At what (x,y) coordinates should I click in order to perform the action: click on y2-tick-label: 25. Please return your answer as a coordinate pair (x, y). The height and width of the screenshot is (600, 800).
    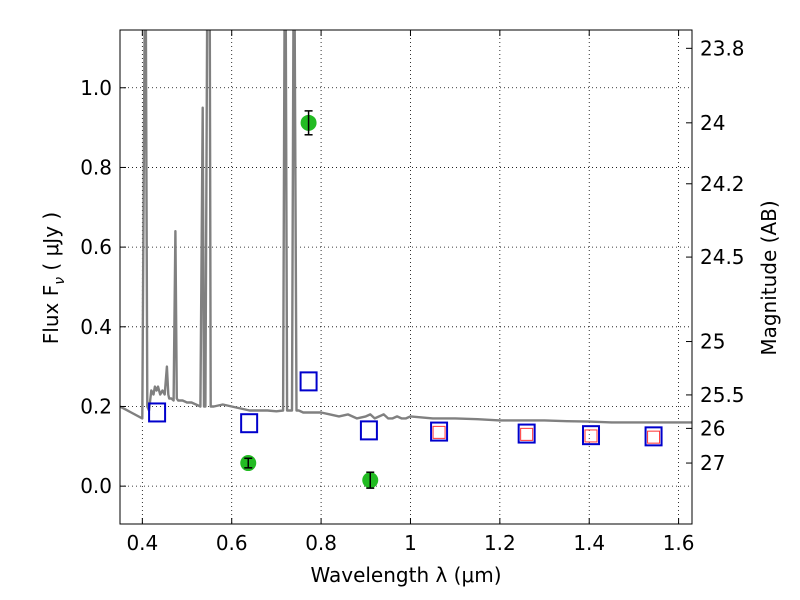
    Looking at the image, I should click on (712, 342).